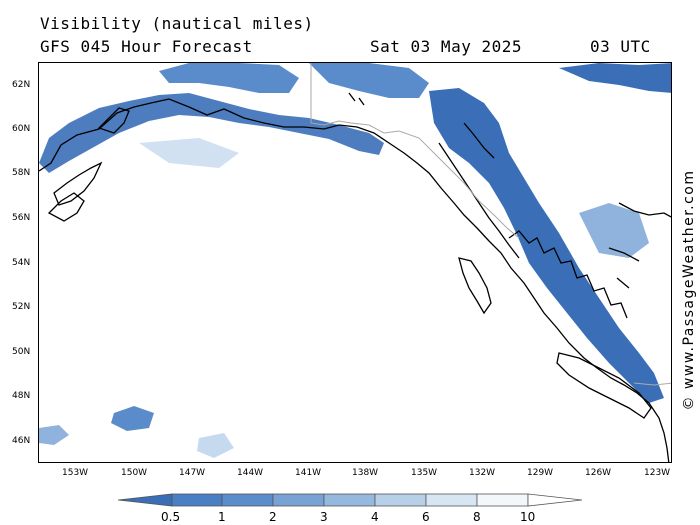  Describe the element at coordinates (365, 473) in the screenshot. I see `lon-label-138w: 138W` at that location.